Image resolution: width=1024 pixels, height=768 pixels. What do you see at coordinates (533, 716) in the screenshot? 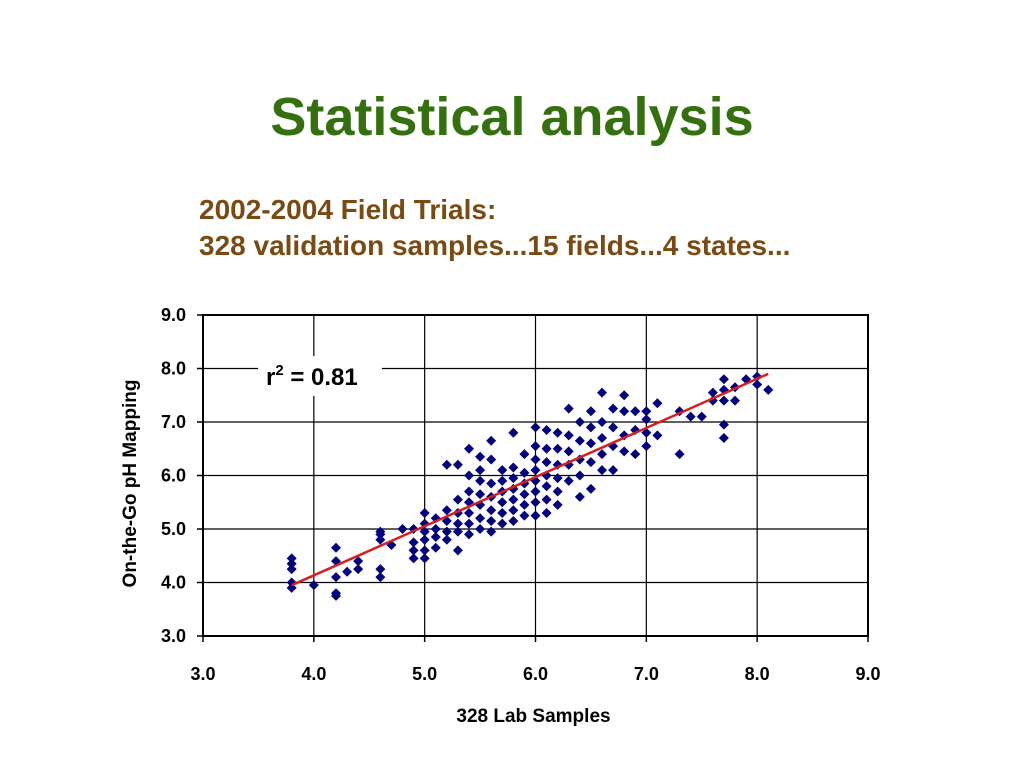
I see `x-axis-title: 328 Lab Samples` at bounding box center [533, 716].